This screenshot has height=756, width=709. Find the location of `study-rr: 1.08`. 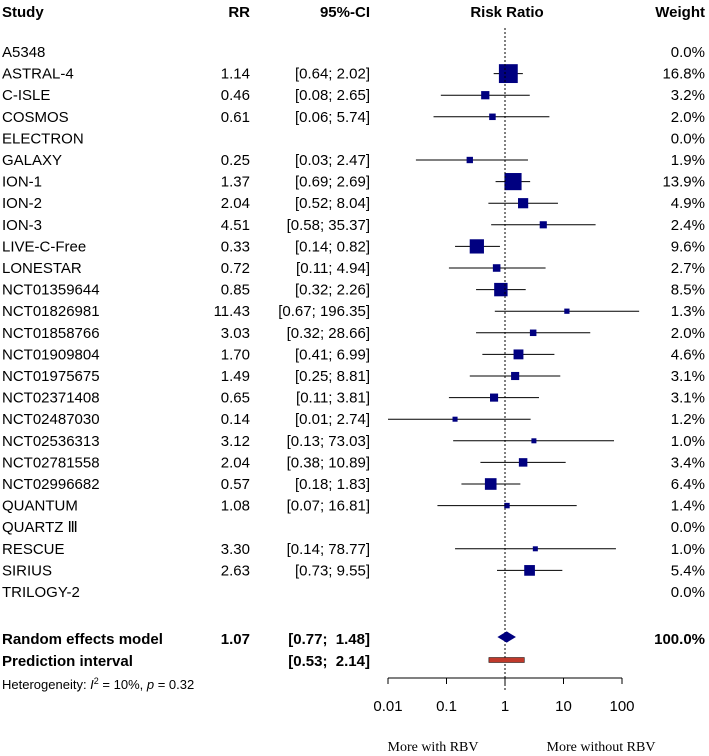

study-rr: 1.08 is located at coordinates (235, 506).